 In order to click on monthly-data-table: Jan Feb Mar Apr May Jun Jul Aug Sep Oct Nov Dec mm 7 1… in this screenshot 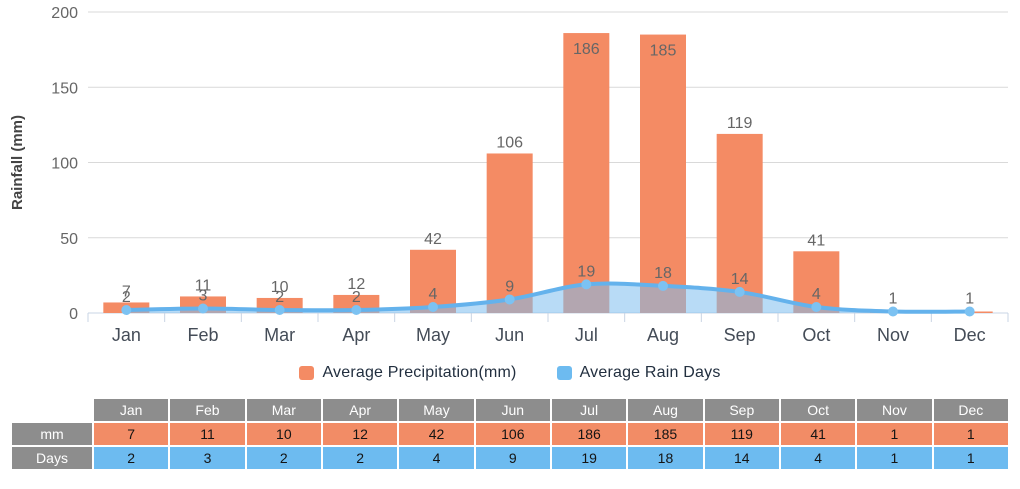, I will do `click(510, 434)`.